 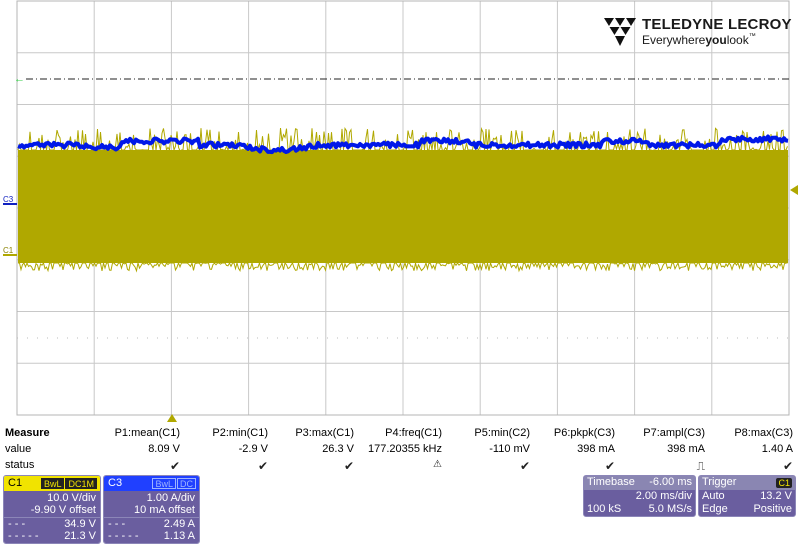 I want to click on timebase-tdiv: 2.00 ms/div, so click(x=663, y=496).